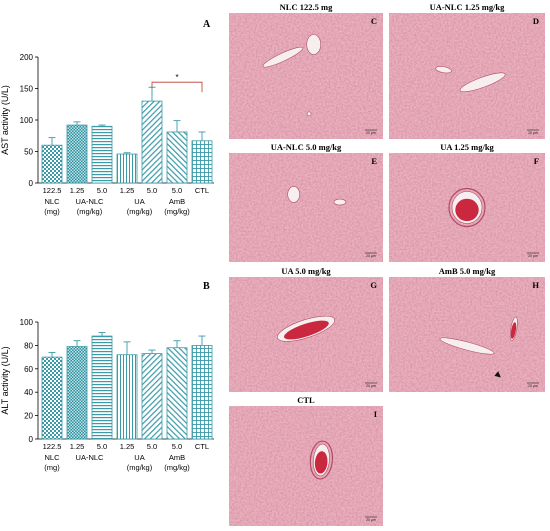 This screenshot has height=531, width=550. What do you see at coordinates (468, 7) in the screenshot?
I see `micrograph-title: UA-NLC 1.25 mg/kg` at bounding box center [468, 7].